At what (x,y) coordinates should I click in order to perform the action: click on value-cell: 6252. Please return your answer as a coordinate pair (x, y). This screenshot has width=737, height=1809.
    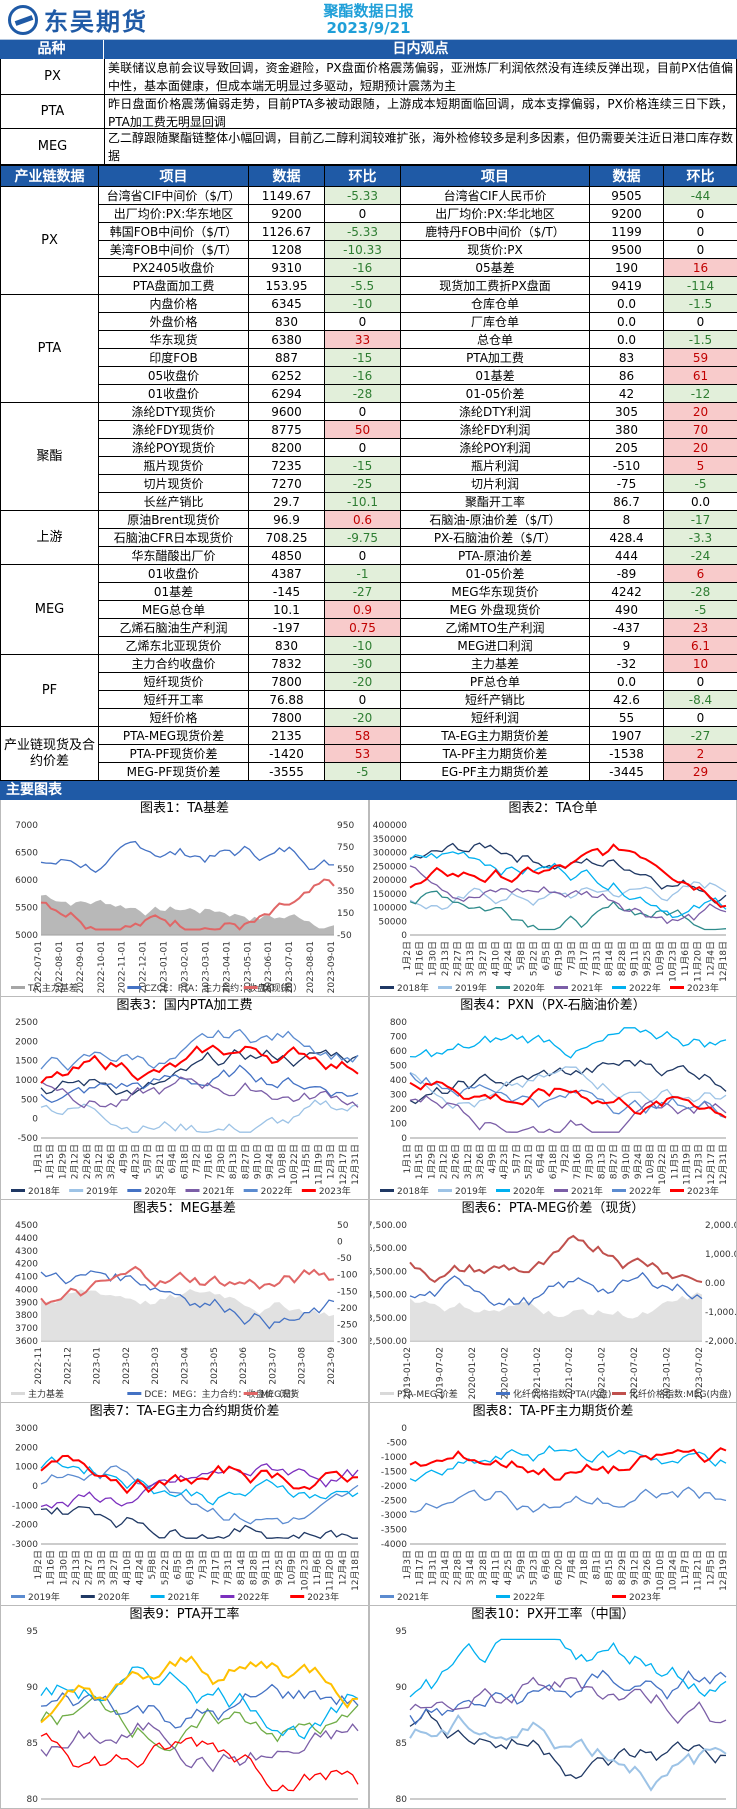
    Looking at the image, I should click on (287, 376).